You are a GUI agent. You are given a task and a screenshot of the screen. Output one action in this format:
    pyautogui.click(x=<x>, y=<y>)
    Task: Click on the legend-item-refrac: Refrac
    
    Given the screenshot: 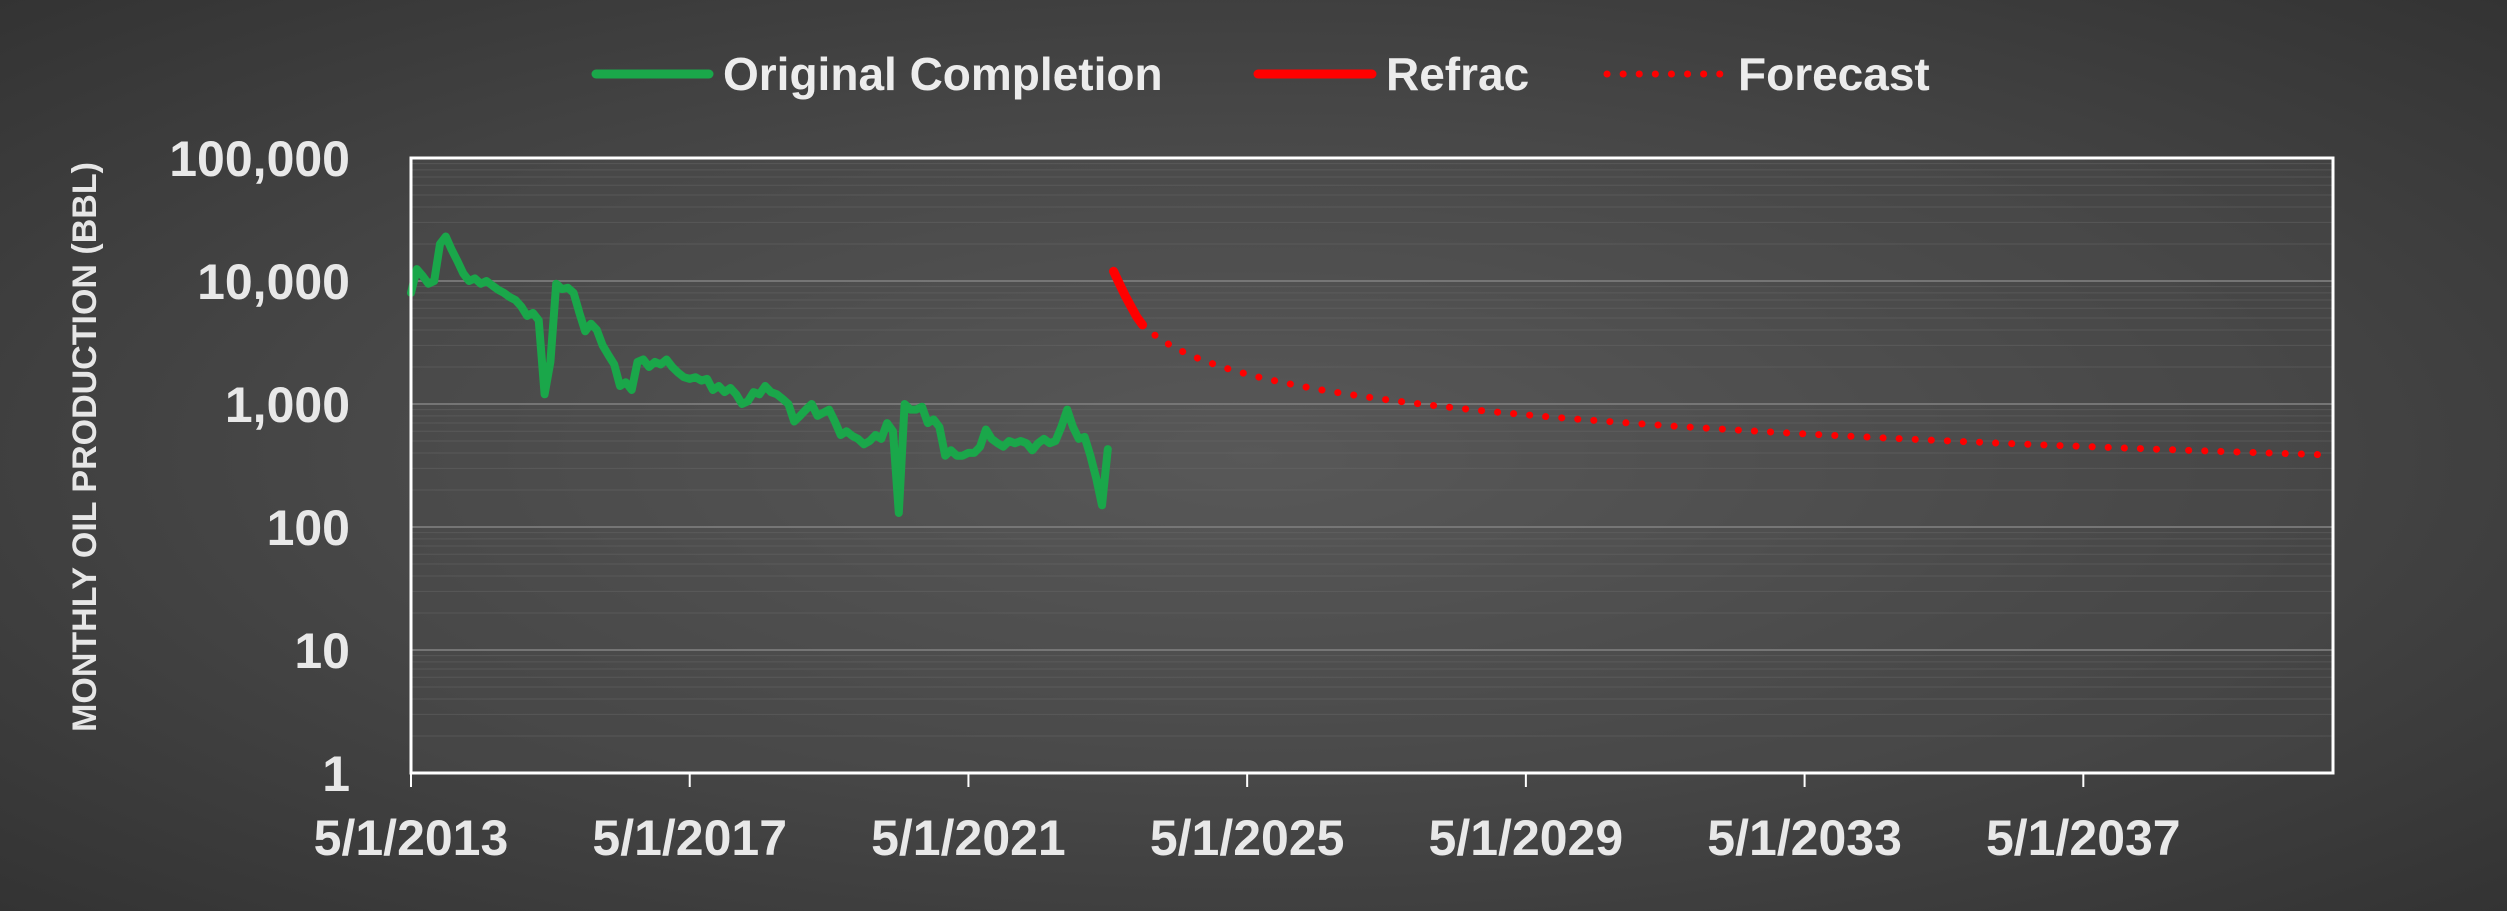 What is the action you would take?
    pyautogui.click(x=1391, y=74)
    